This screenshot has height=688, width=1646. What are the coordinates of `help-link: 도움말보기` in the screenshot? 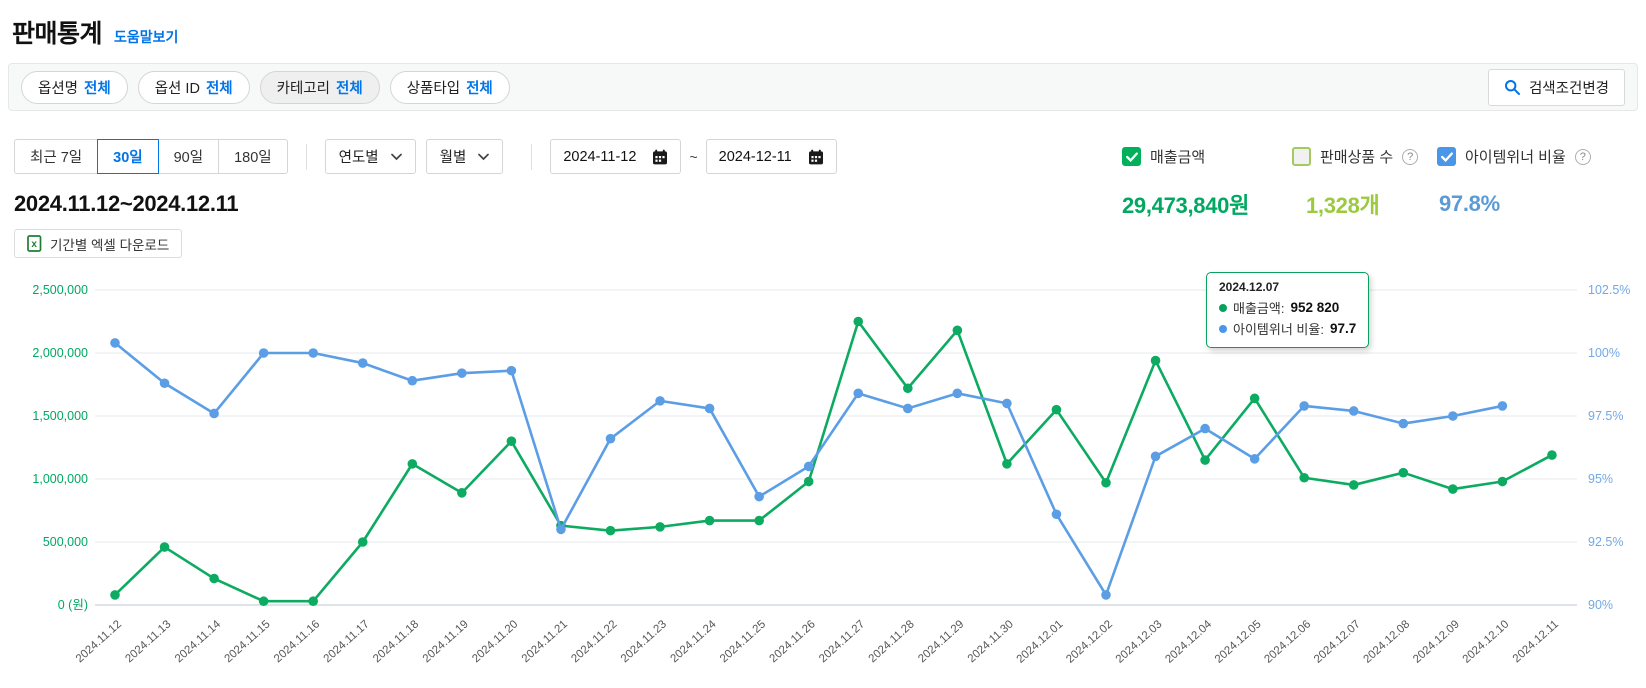 It's located at (146, 37).